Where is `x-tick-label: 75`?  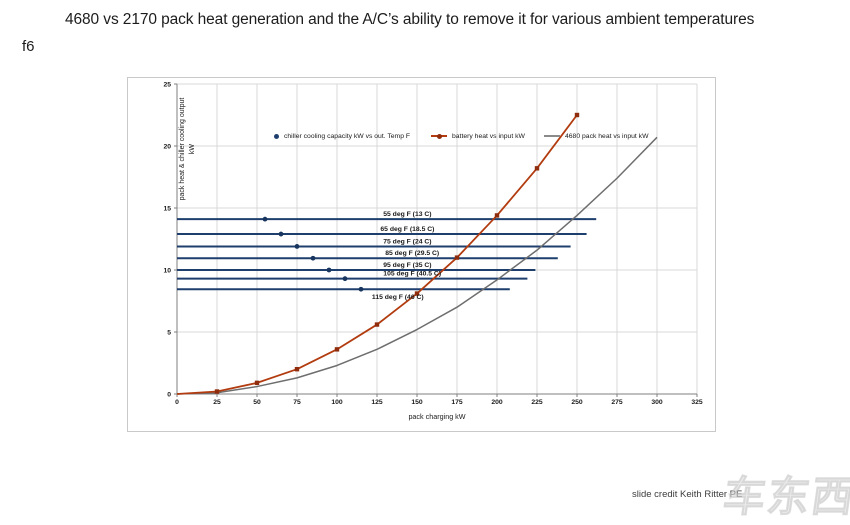 x-tick-label: 75 is located at coordinates (297, 402).